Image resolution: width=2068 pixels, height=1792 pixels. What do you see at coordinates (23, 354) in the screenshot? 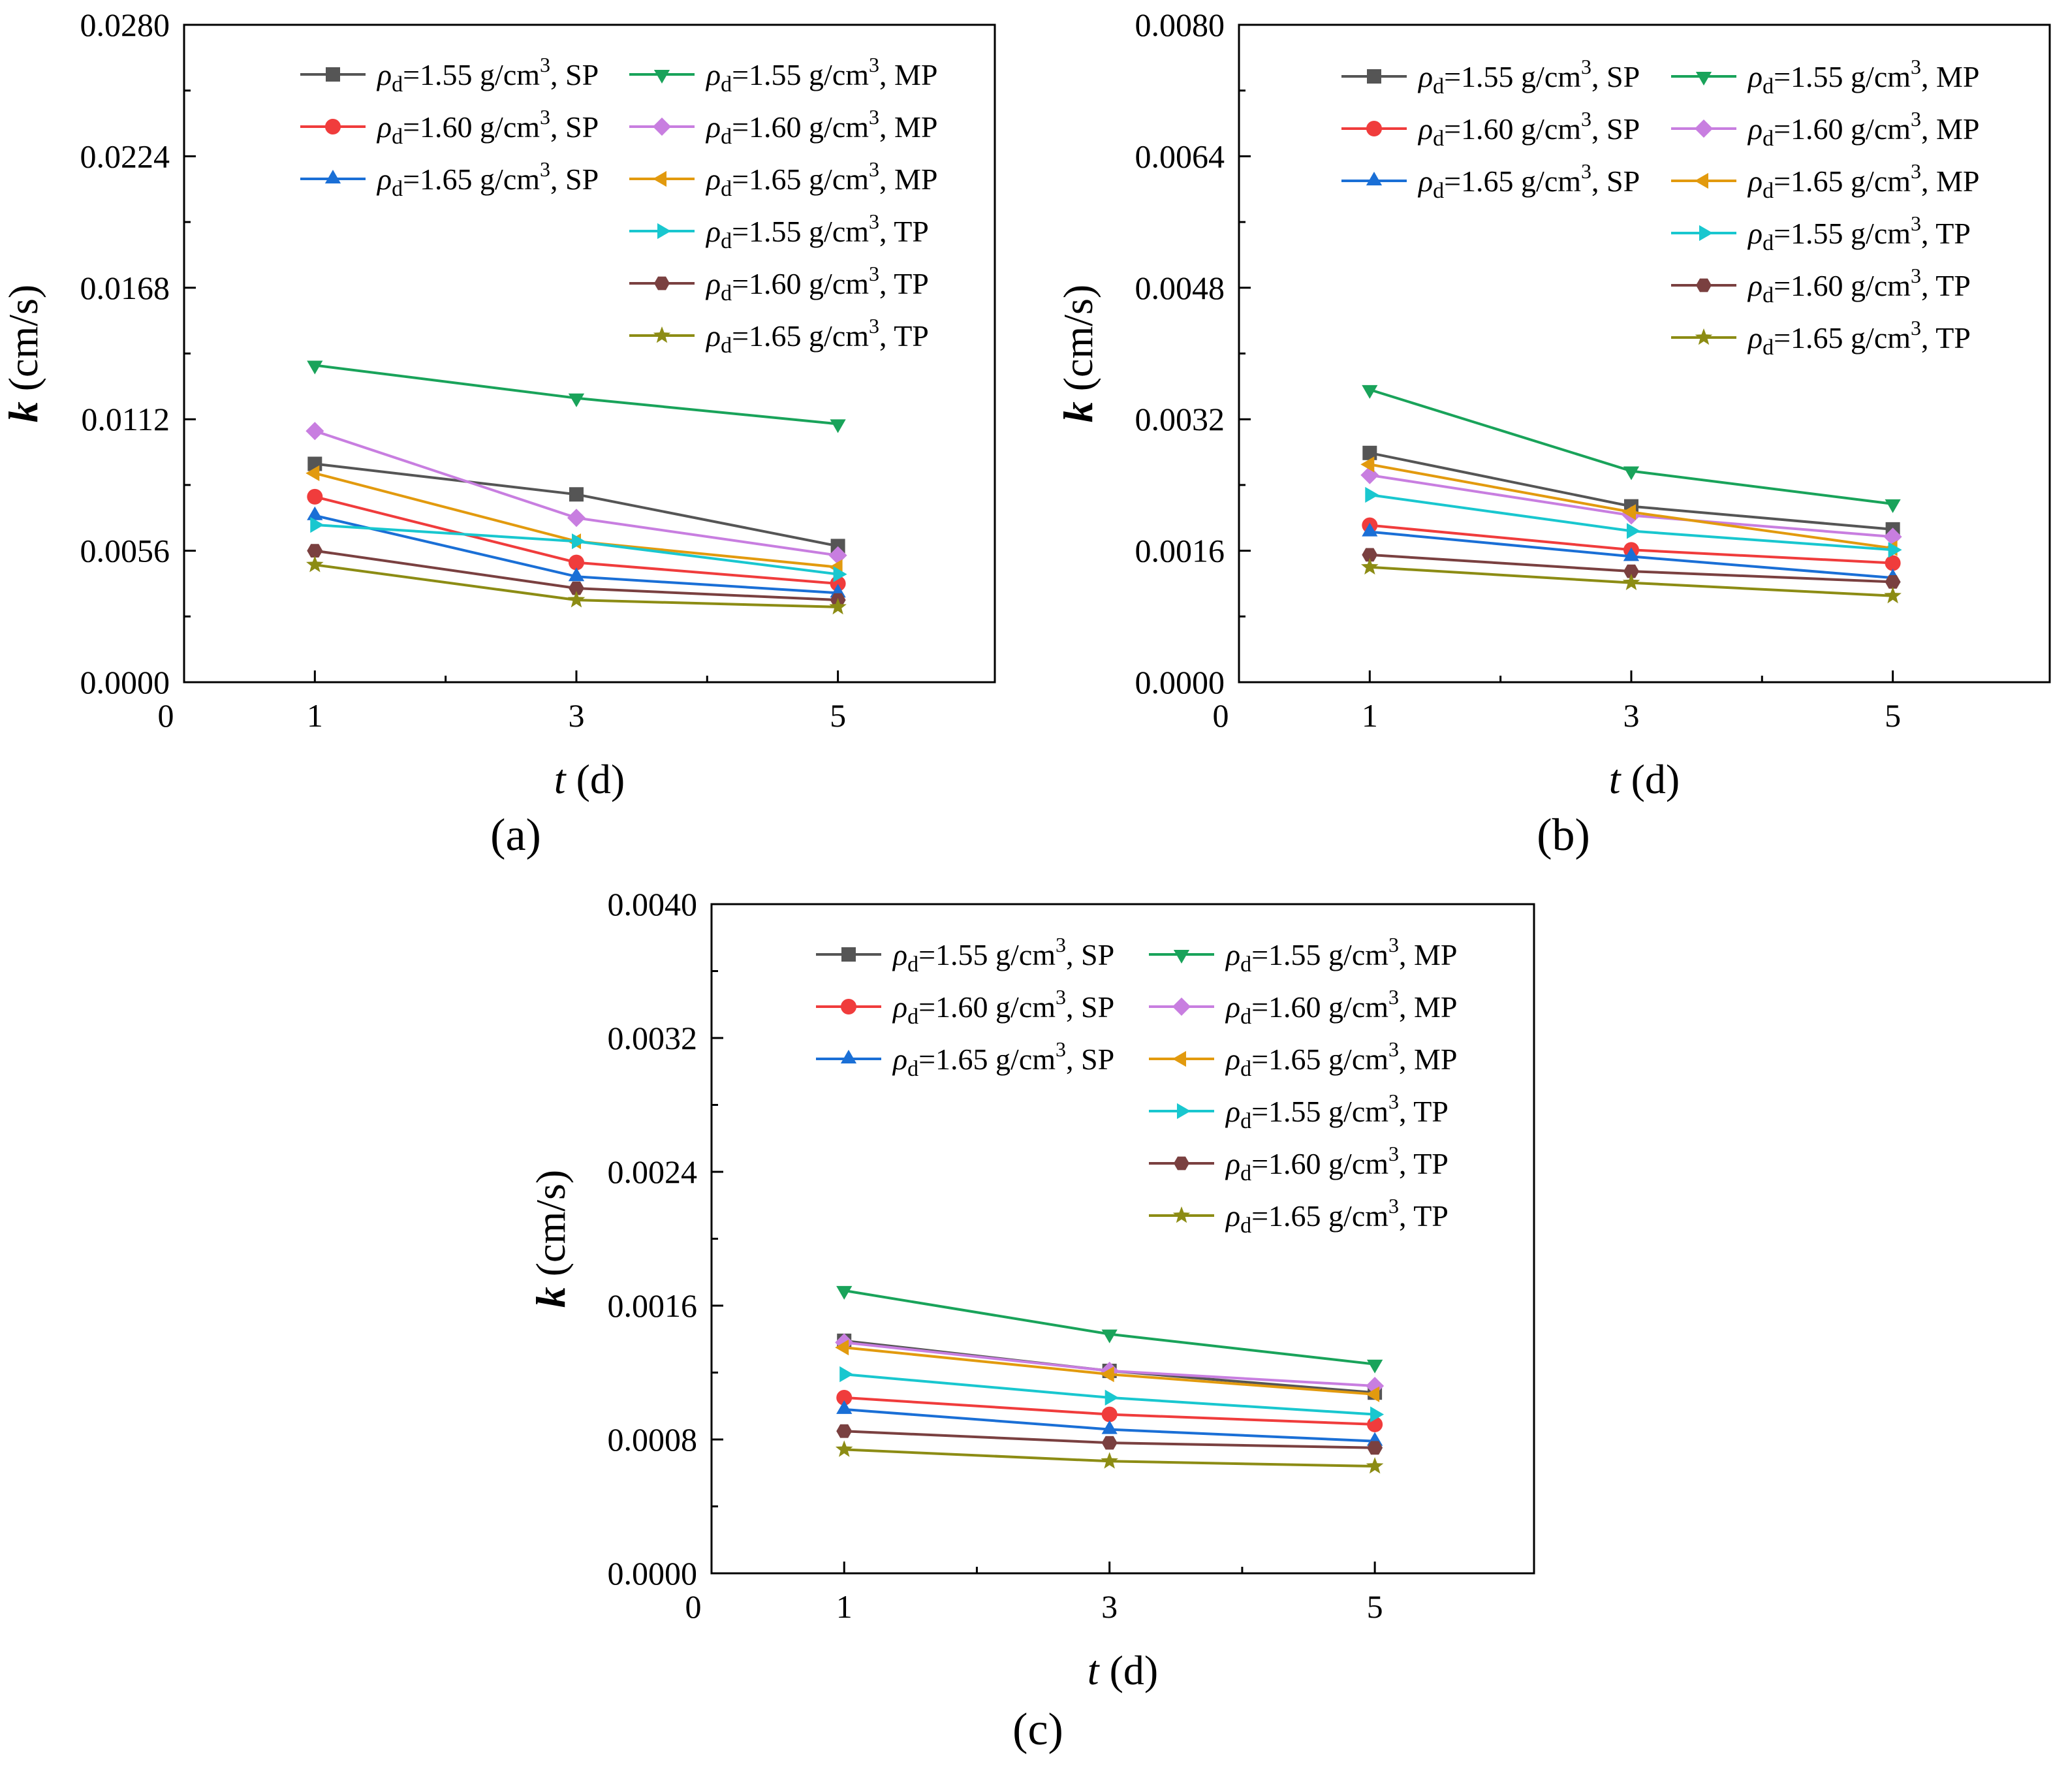
I see `y-axis-title: k (cm/s)` at bounding box center [23, 354].